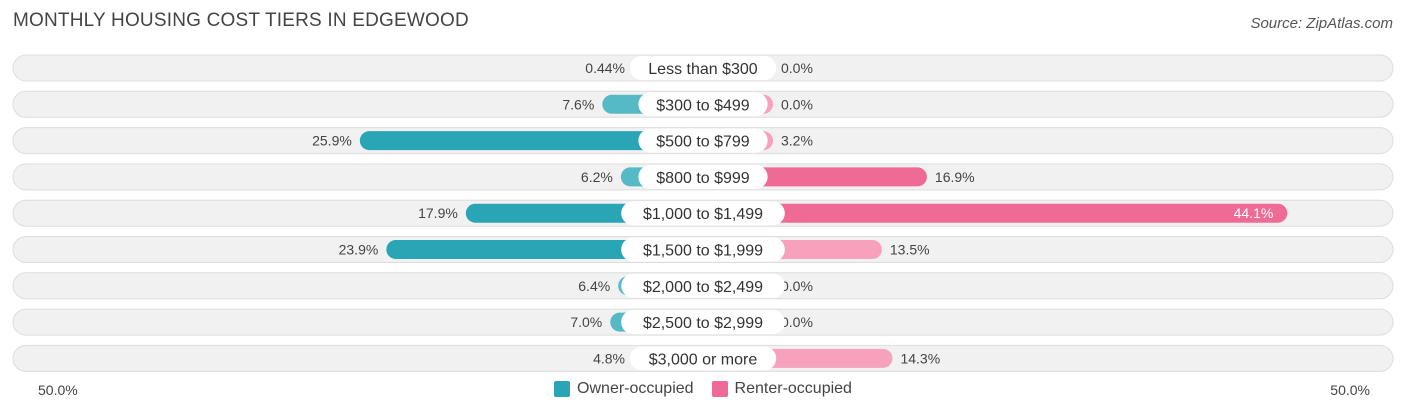 The image size is (1406, 414). I want to click on owner-value-label: 4.8%, so click(609, 358).